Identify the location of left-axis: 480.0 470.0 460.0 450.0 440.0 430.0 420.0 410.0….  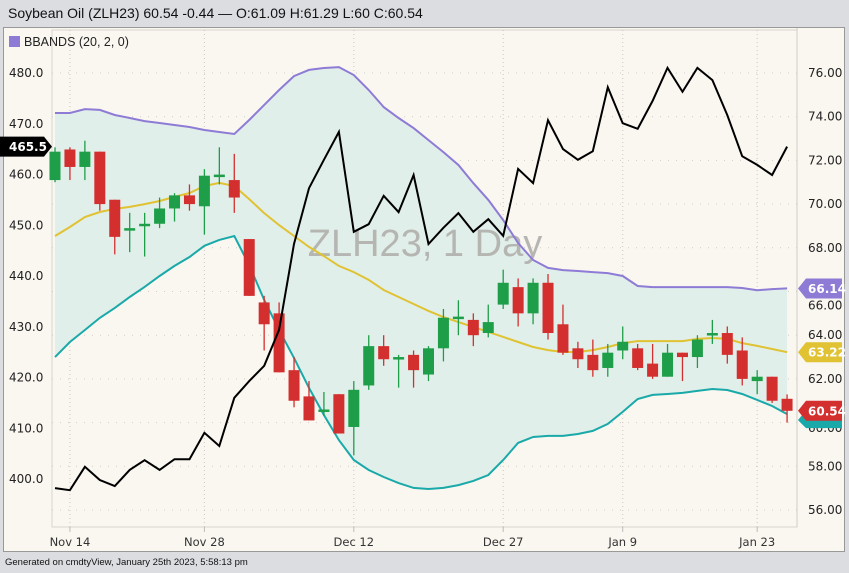
(26, 276).